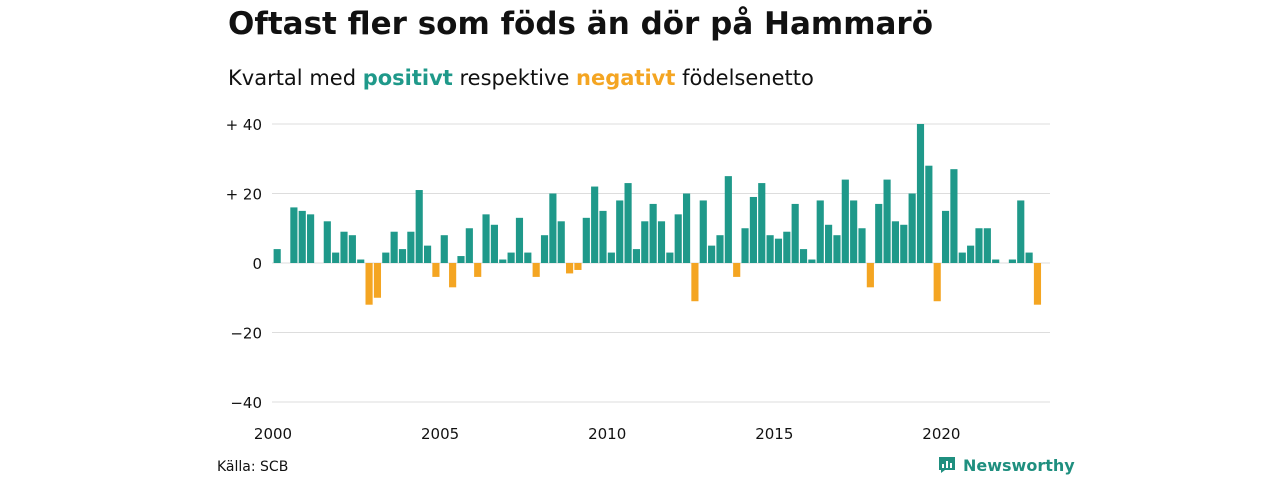 Image resolution: width=1280 pixels, height=480 pixels. What do you see at coordinates (581, 24) in the screenshot?
I see `chart-title: Oftast fler som föds än dör på Hammarö` at bounding box center [581, 24].